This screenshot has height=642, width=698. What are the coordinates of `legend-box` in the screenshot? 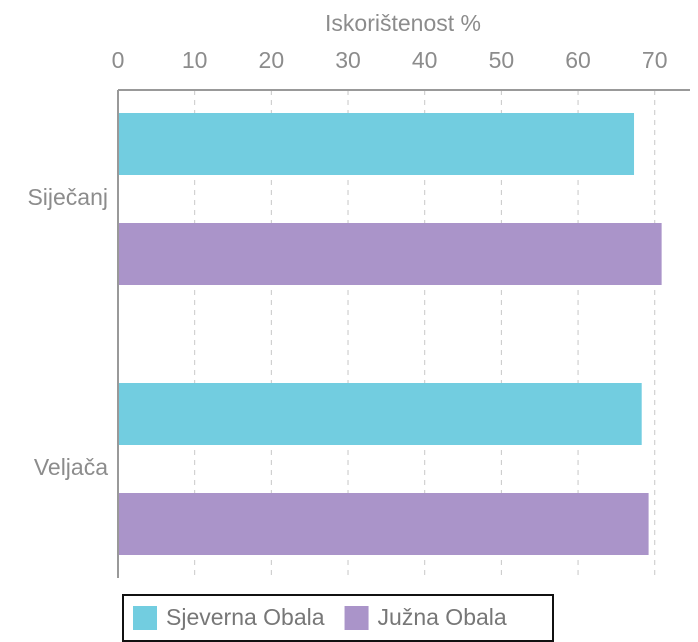 It's located at (338, 618).